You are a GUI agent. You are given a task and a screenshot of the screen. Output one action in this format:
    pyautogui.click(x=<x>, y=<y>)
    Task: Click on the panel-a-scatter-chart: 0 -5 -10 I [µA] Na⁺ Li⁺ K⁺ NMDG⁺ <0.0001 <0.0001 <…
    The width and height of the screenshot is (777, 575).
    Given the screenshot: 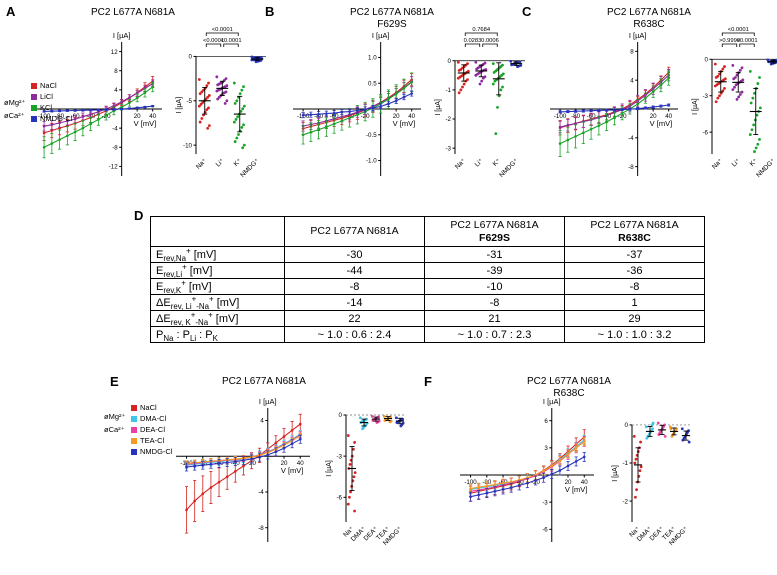 What is the action you would take?
    pyautogui.click(x=220, y=110)
    